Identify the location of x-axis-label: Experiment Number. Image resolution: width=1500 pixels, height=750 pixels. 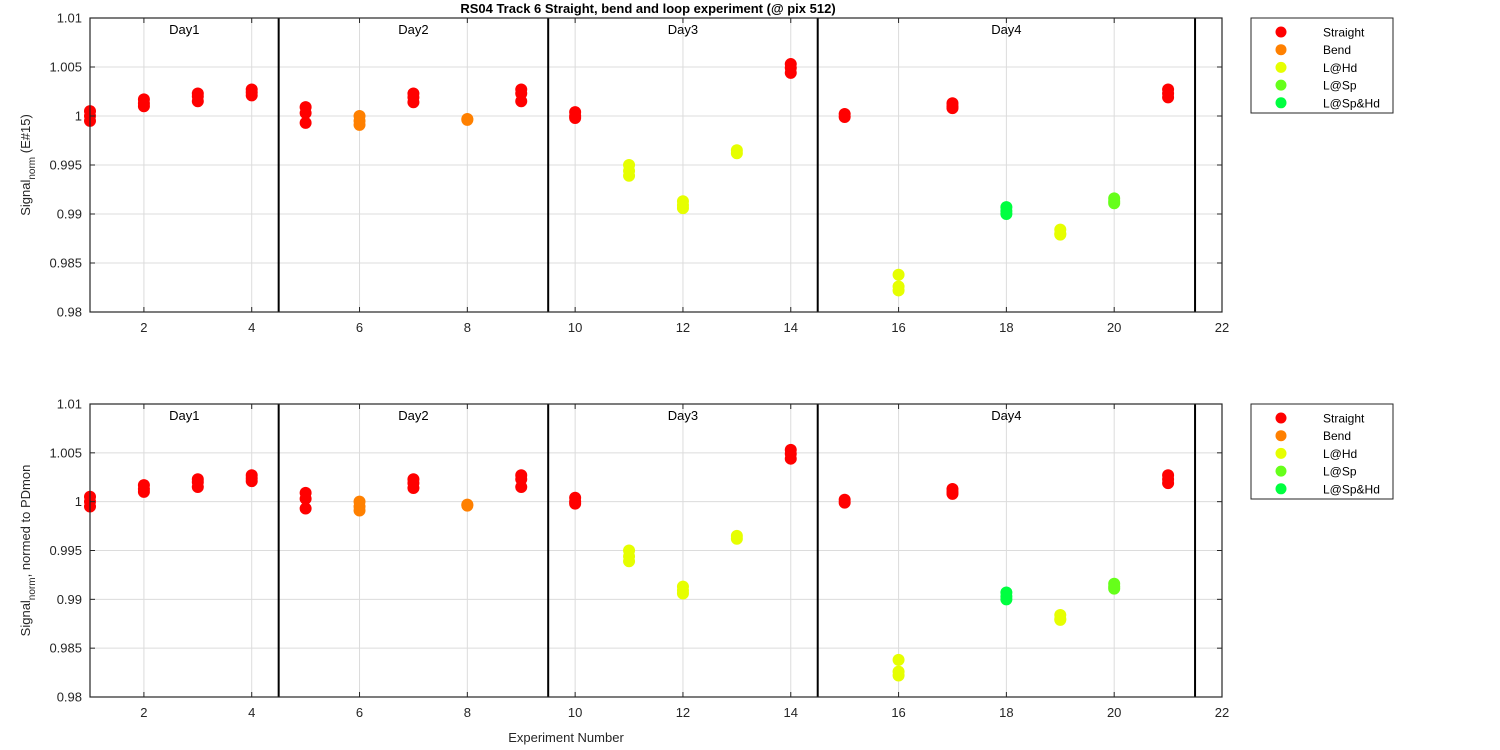
(566, 737).